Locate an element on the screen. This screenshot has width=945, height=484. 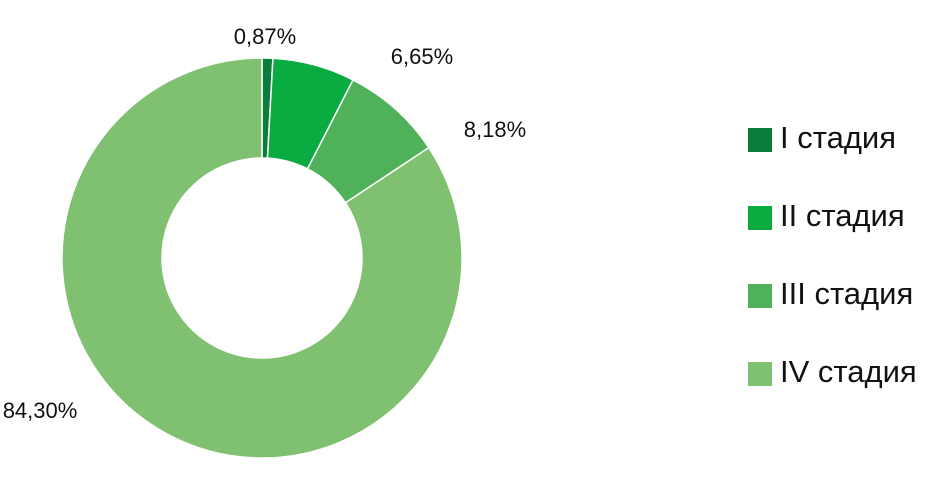
legend-label: II стадия is located at coordinates (842, 215).